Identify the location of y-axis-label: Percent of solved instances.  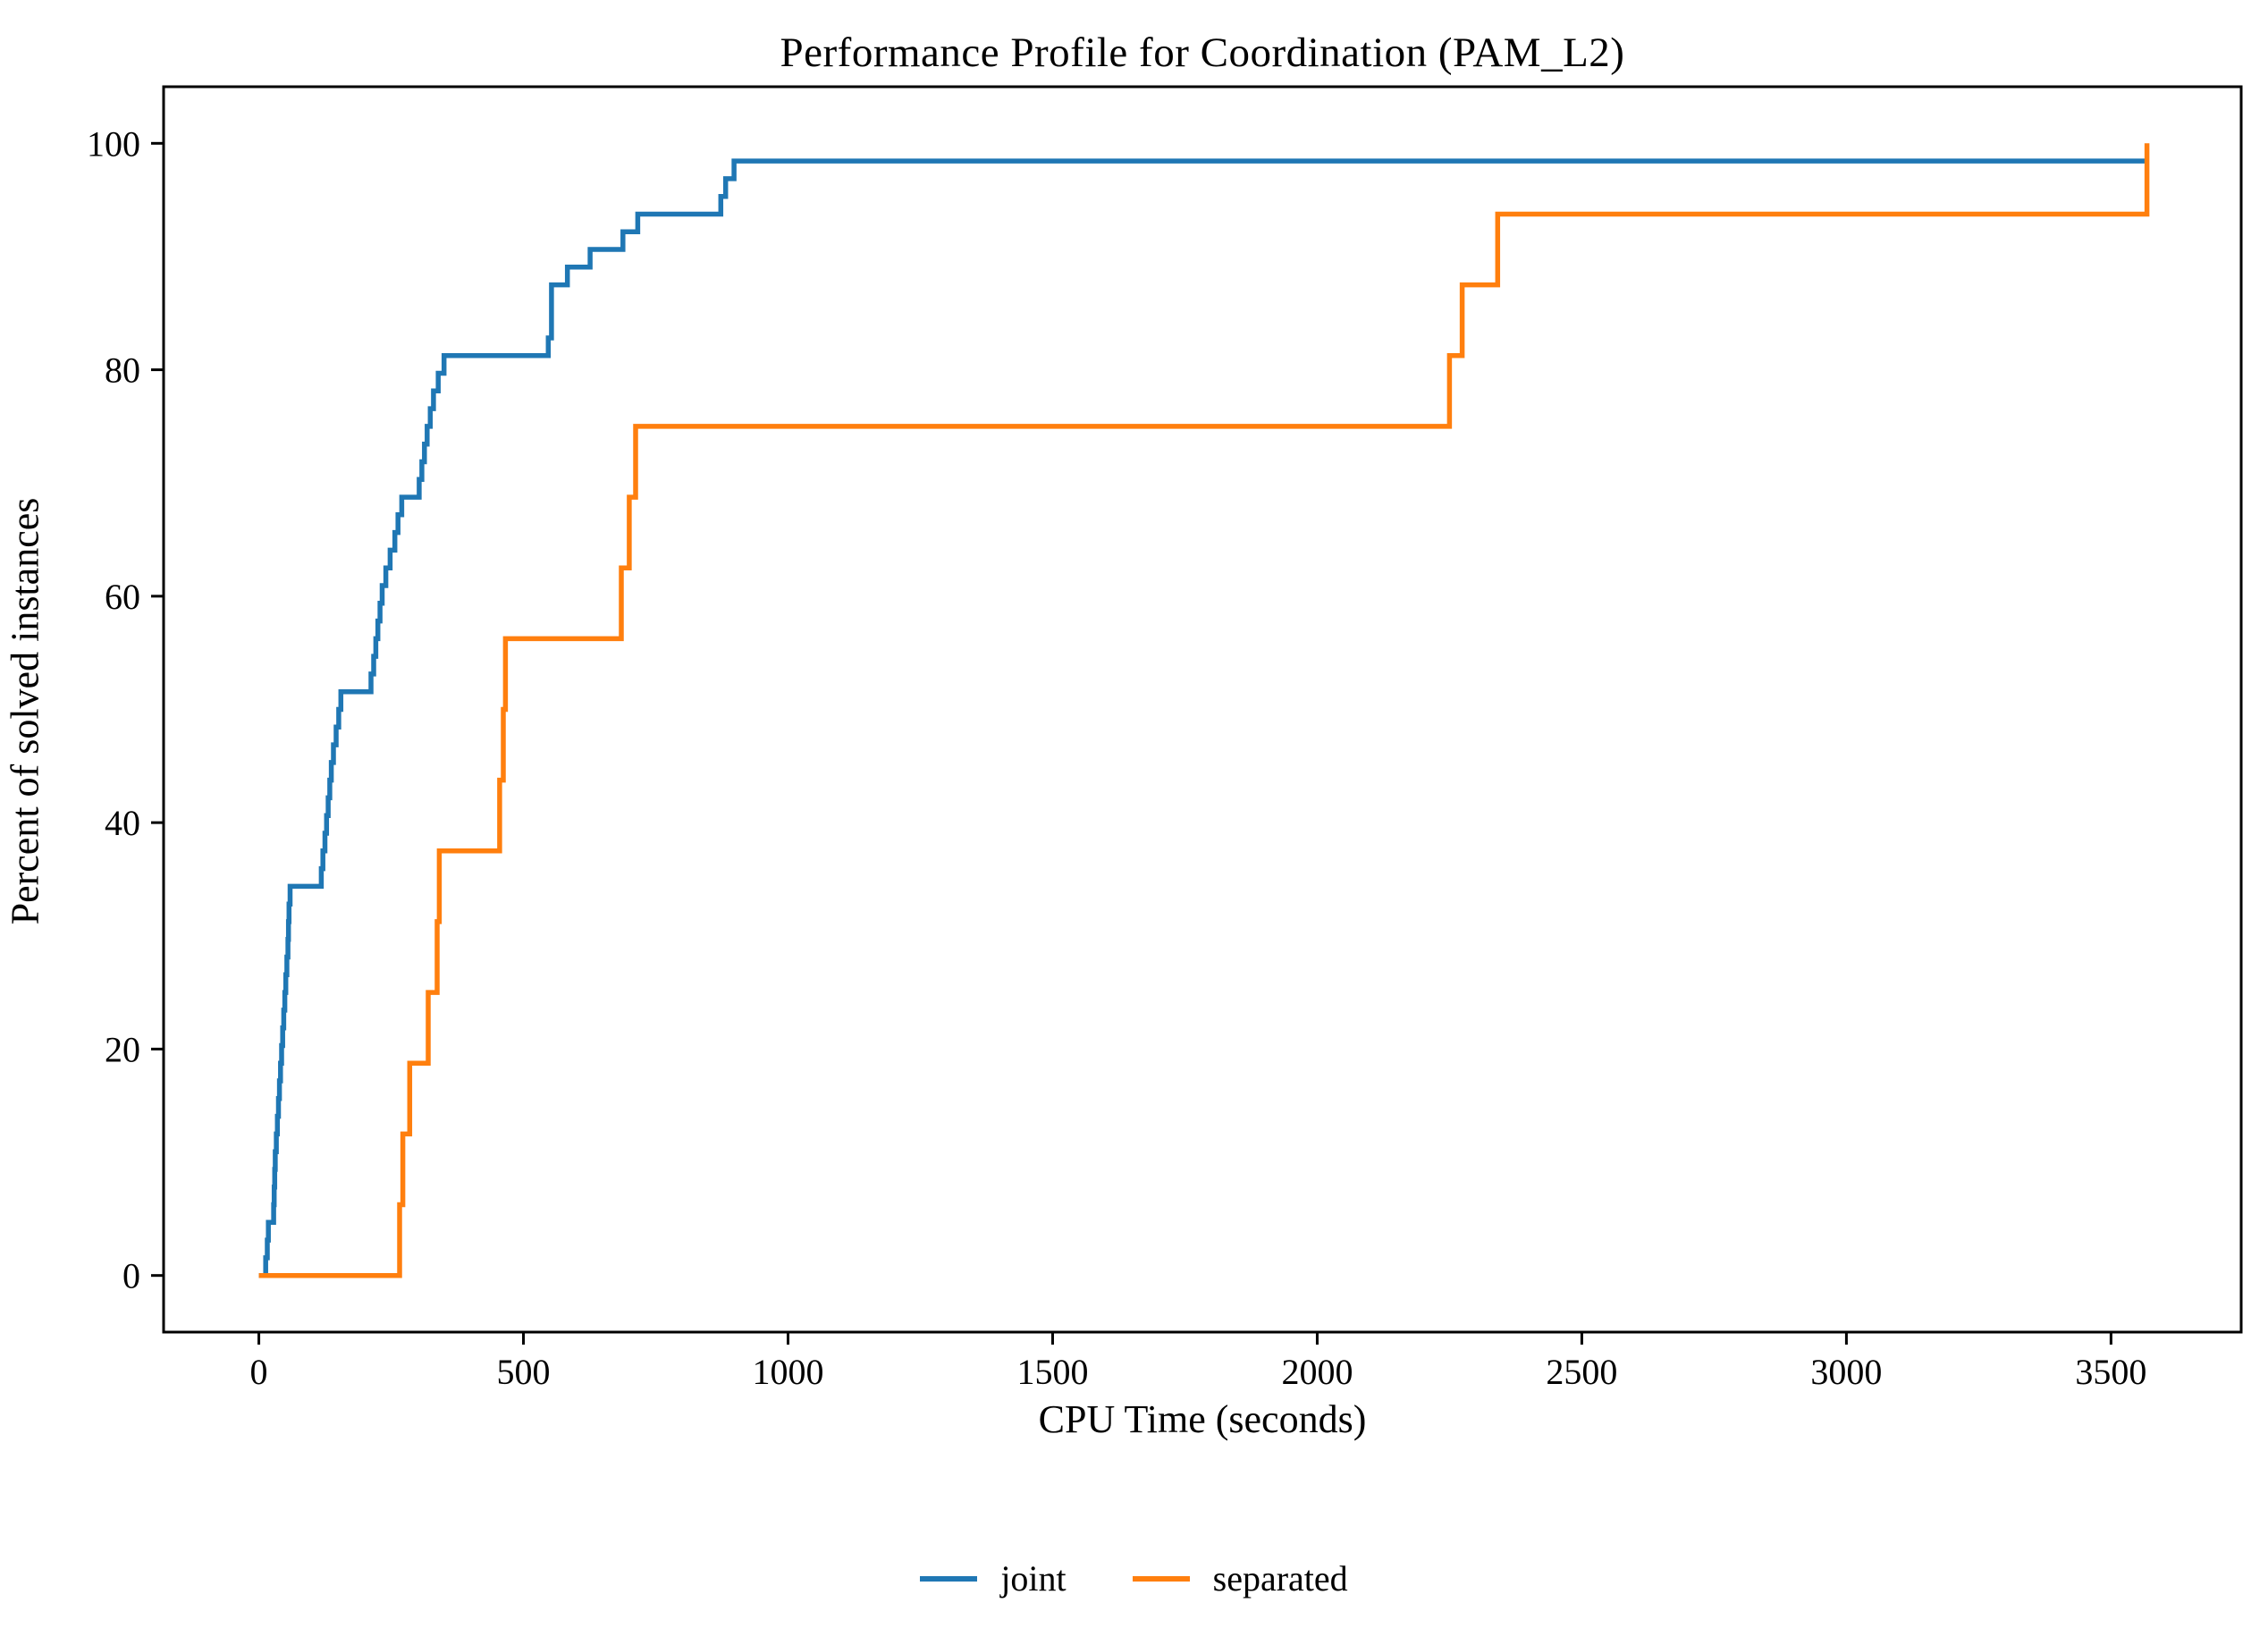
(25, 711).